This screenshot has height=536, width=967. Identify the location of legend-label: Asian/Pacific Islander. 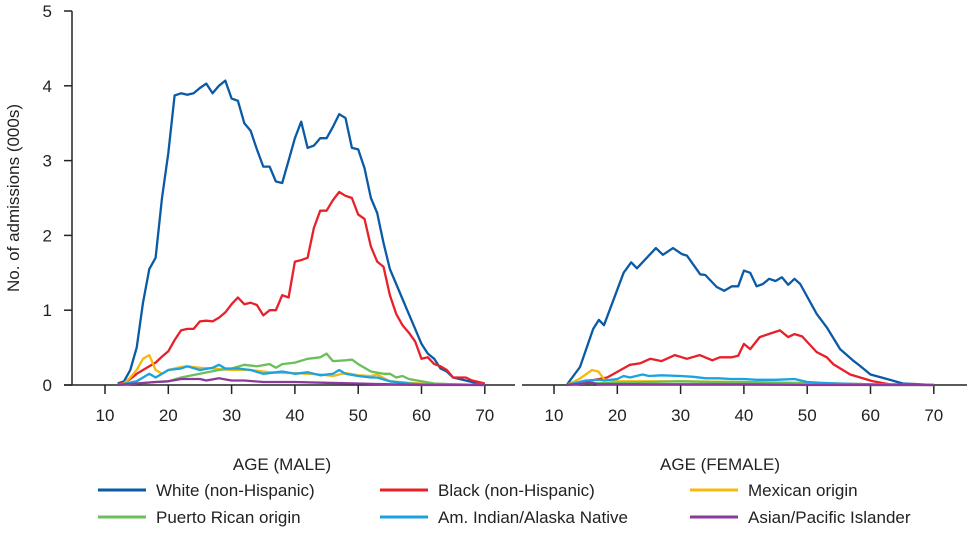
(829, 517).